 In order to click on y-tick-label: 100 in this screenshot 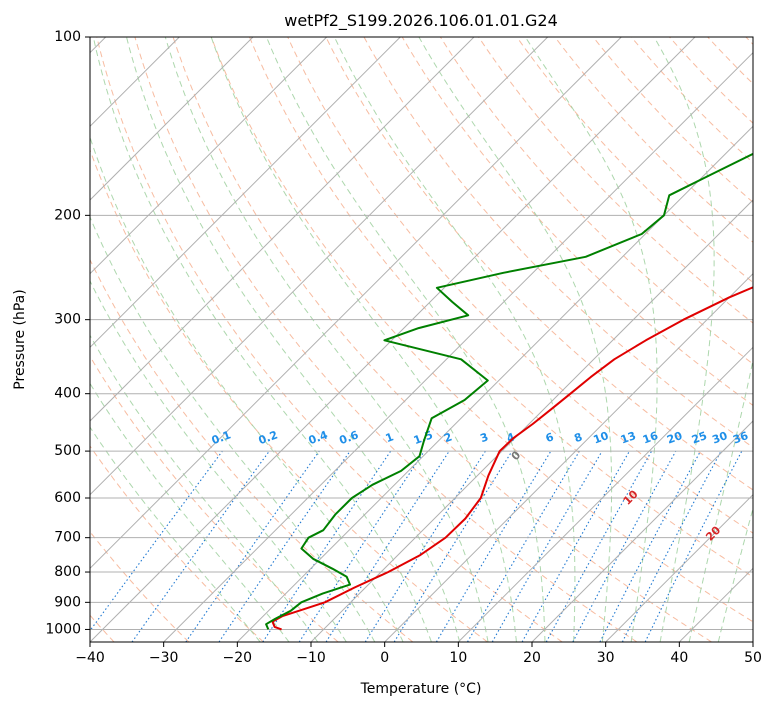, I will do `click(67, 37)`.